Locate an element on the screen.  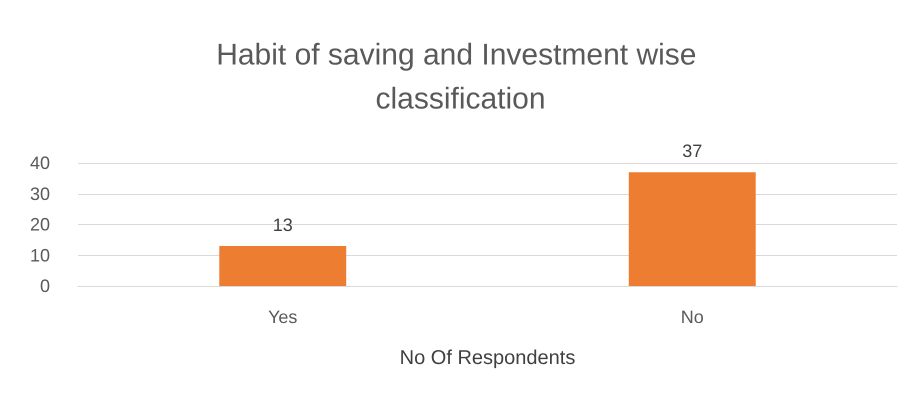
x-tick-label: Yes is located at coordinates (283, 317).